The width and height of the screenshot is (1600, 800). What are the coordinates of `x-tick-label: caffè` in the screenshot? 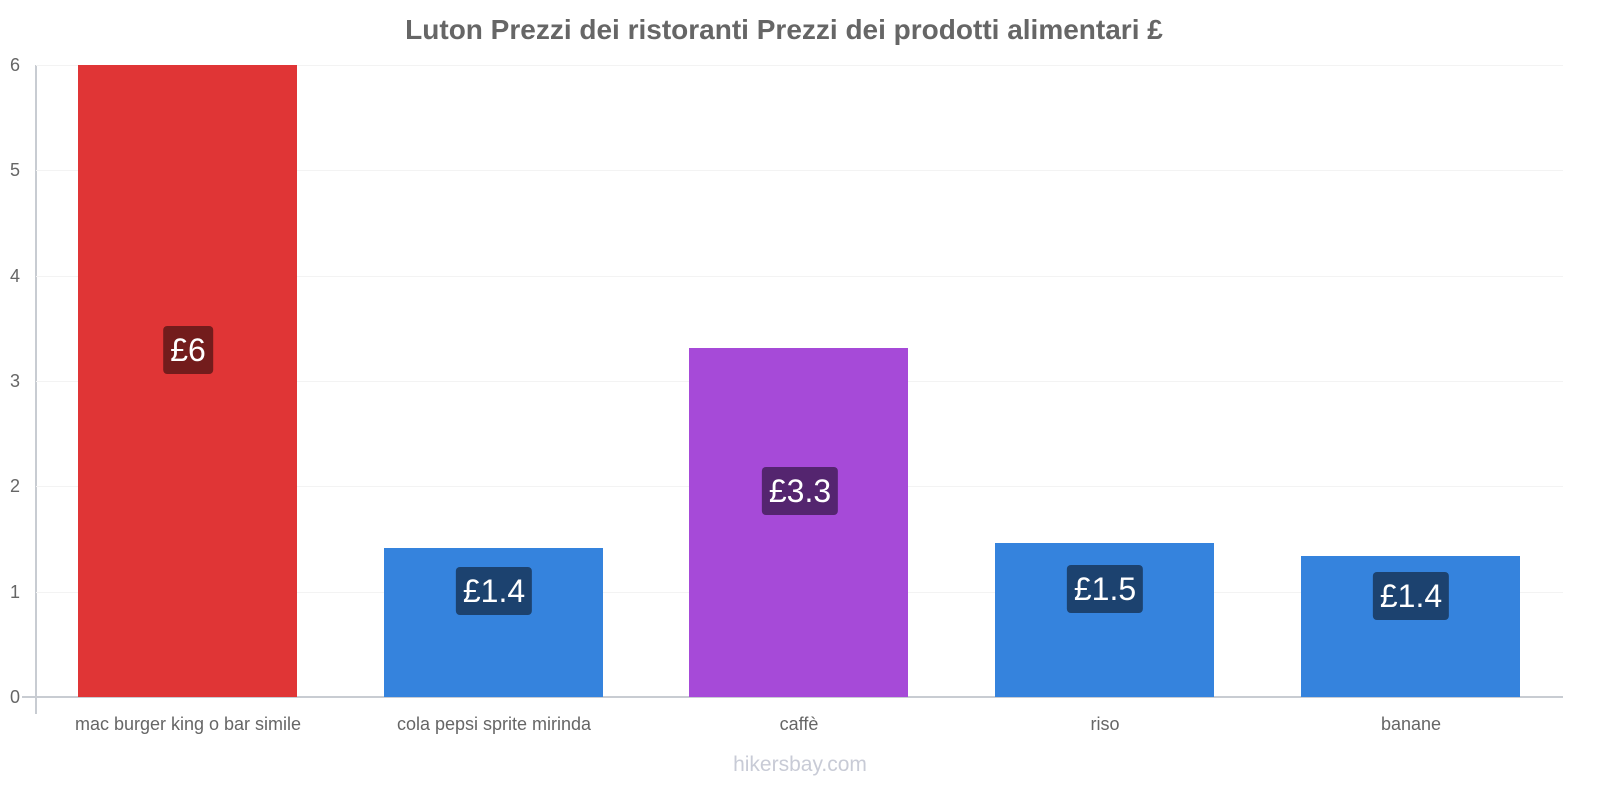 It's located at (799, 724).